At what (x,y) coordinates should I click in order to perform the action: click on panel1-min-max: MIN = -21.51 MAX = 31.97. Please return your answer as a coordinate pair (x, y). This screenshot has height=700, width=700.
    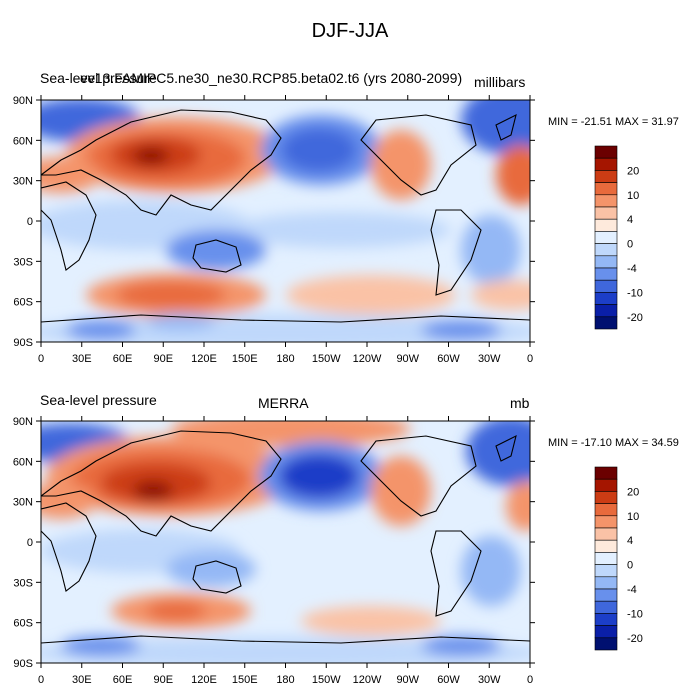
    Looking at the image, I should click on (613, 122).